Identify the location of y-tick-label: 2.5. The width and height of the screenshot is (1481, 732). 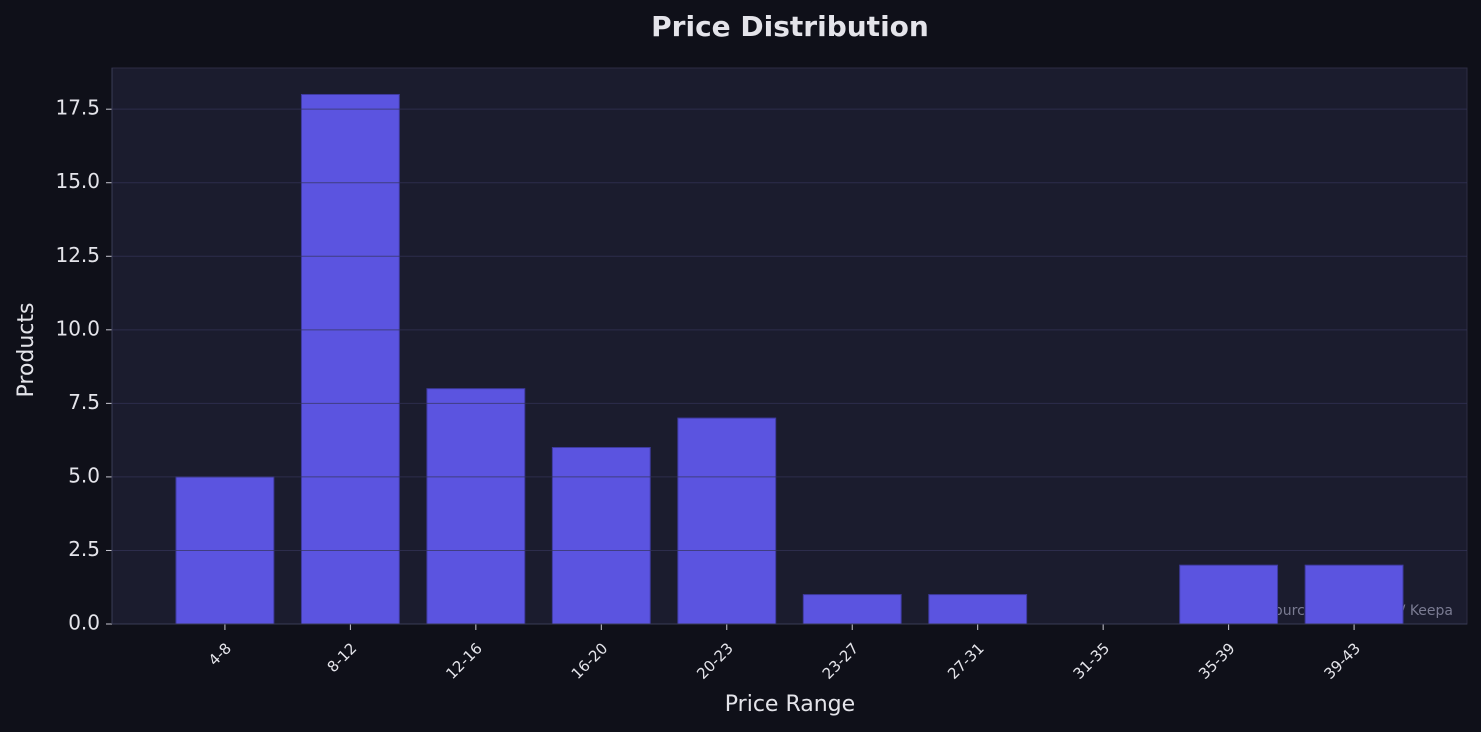
(84, 549).